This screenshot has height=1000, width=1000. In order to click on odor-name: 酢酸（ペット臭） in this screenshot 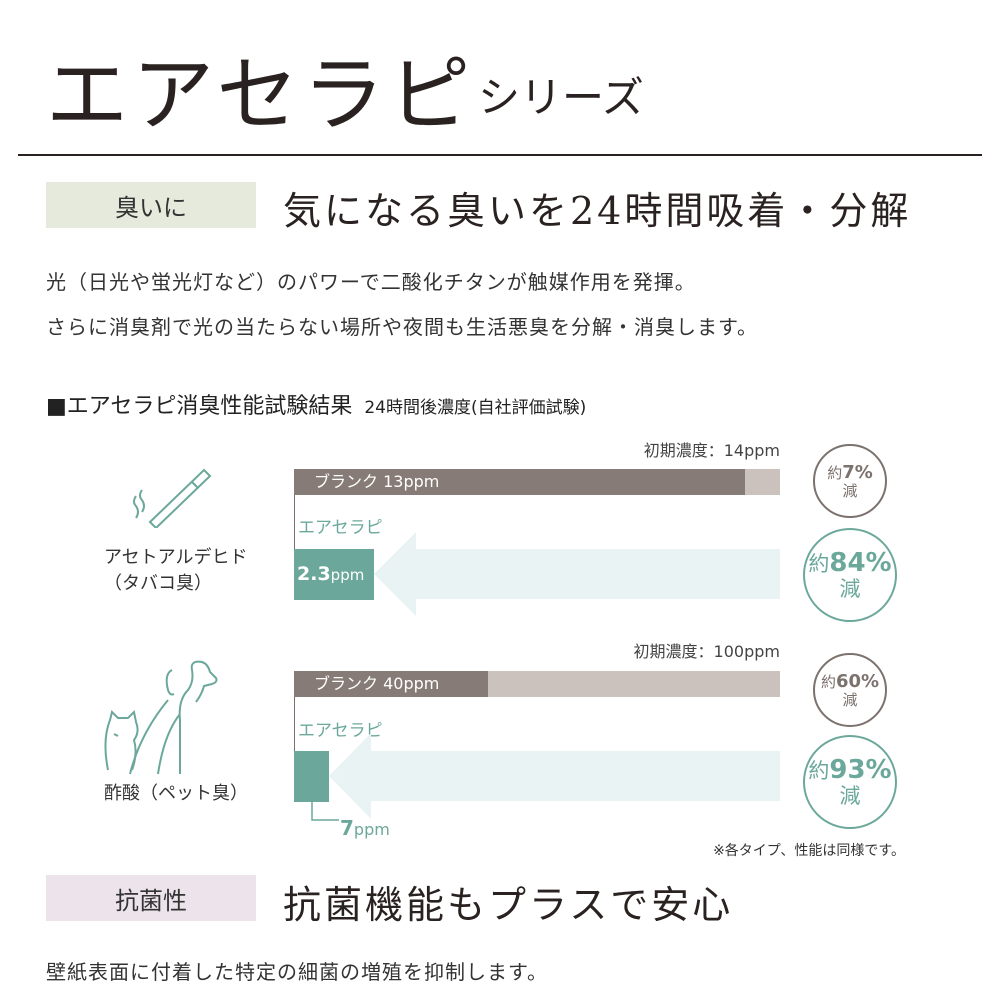, I will do `click(176, 793)`.